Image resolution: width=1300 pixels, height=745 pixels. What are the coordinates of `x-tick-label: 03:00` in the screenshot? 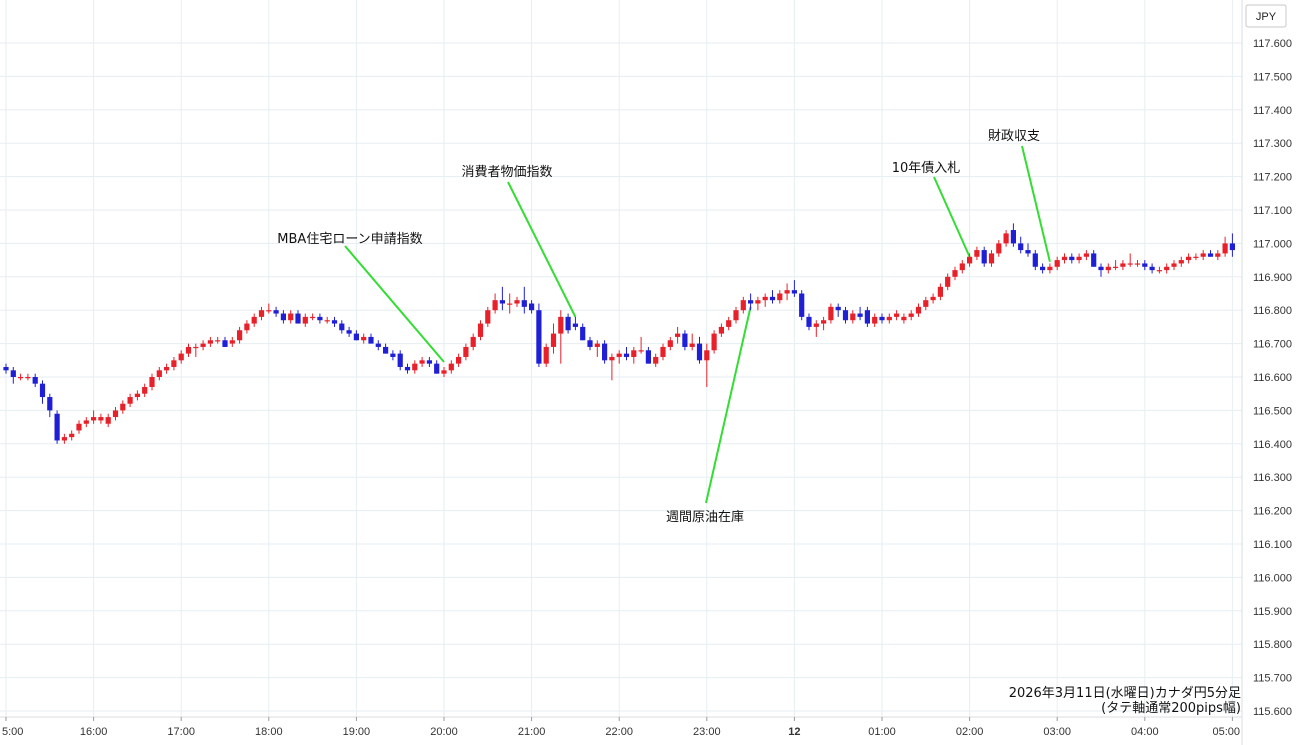 It's located at (1057, 732).